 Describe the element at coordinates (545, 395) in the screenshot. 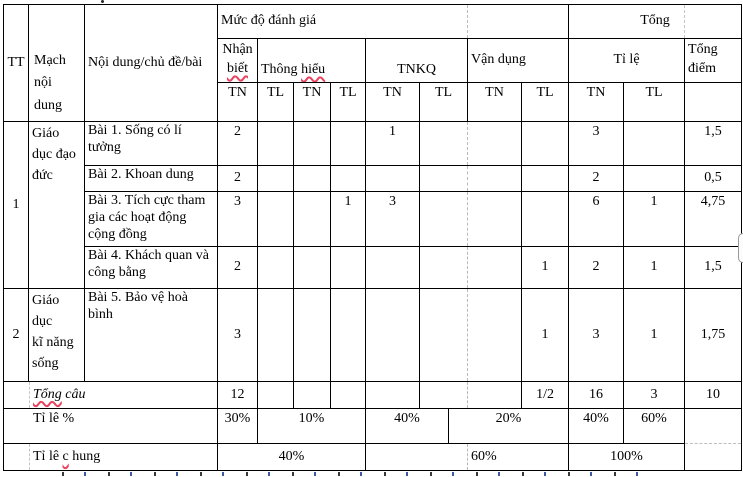

I see `cell-value: 1/2` at that location.